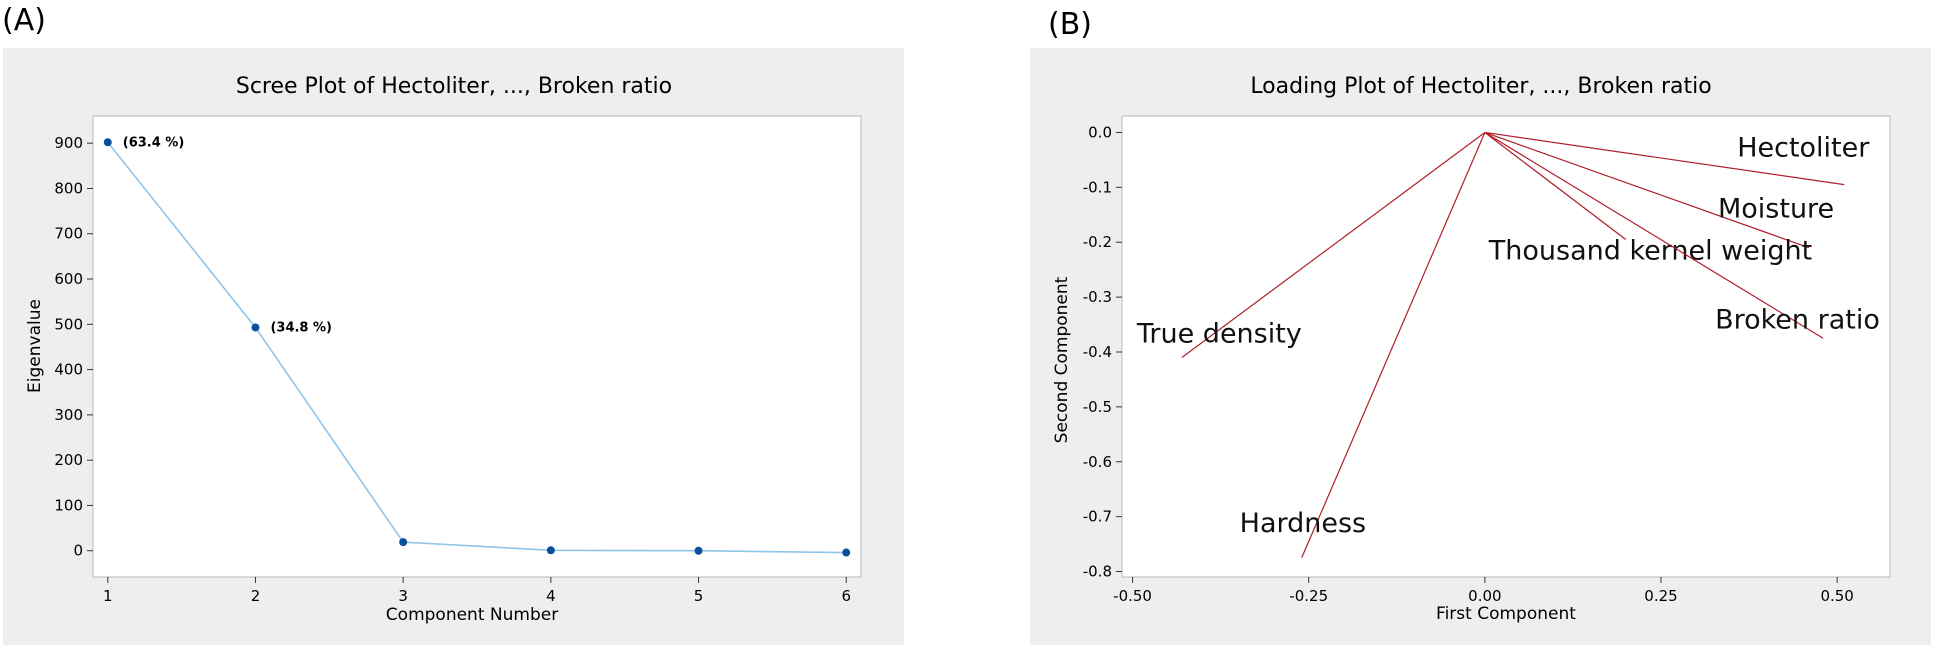 This screenshot has height=649, width=1934. Describe the element at coordinates (1803, 148) in the screenshot. I see `loading-vector-label-hectoliter: Hectoliter` at that location.